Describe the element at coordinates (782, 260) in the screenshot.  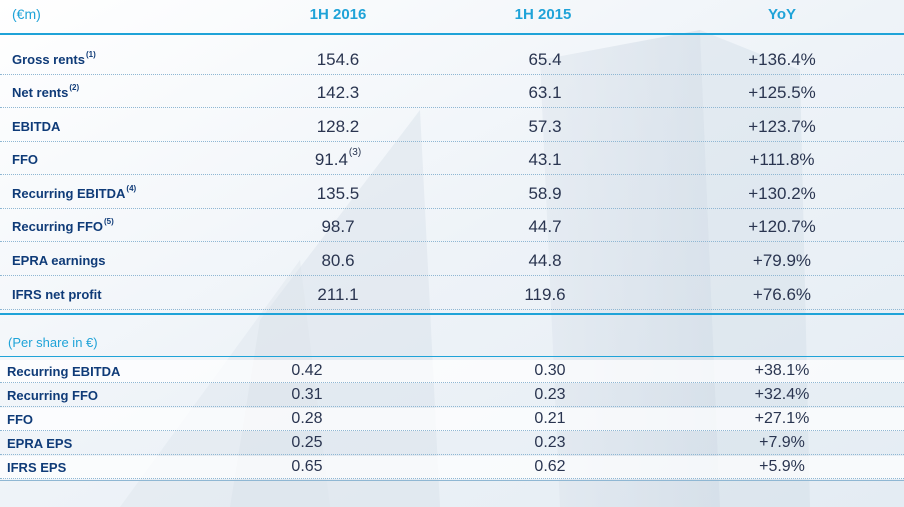
I see `value-yoy: +79.9%` at that location.